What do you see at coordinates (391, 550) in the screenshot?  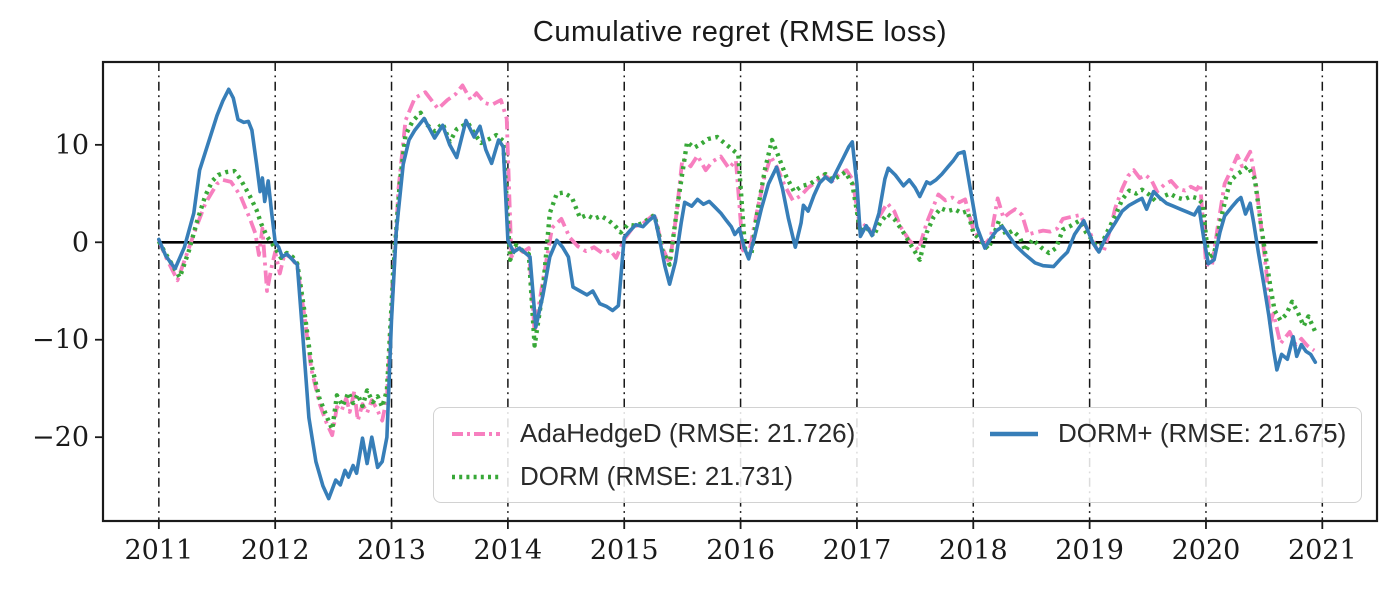 I see `x-tick-label: 2013` at bounding box center [391, 550].